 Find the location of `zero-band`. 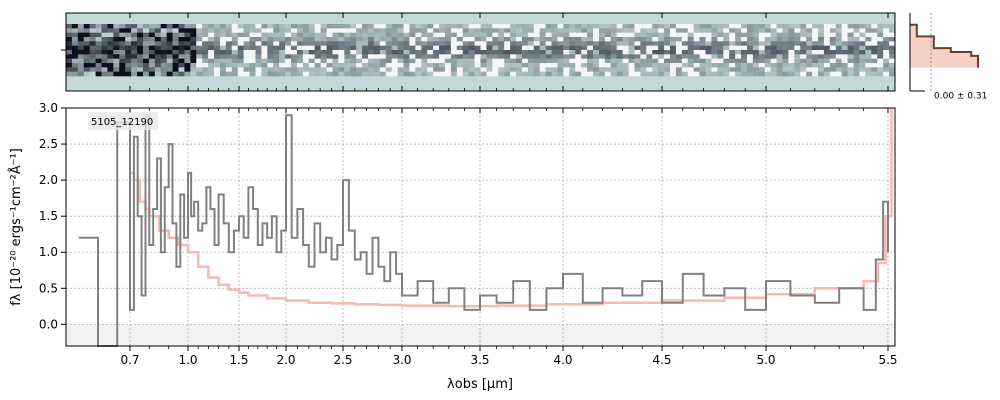

zero-band is located at coordinates (480, 335).